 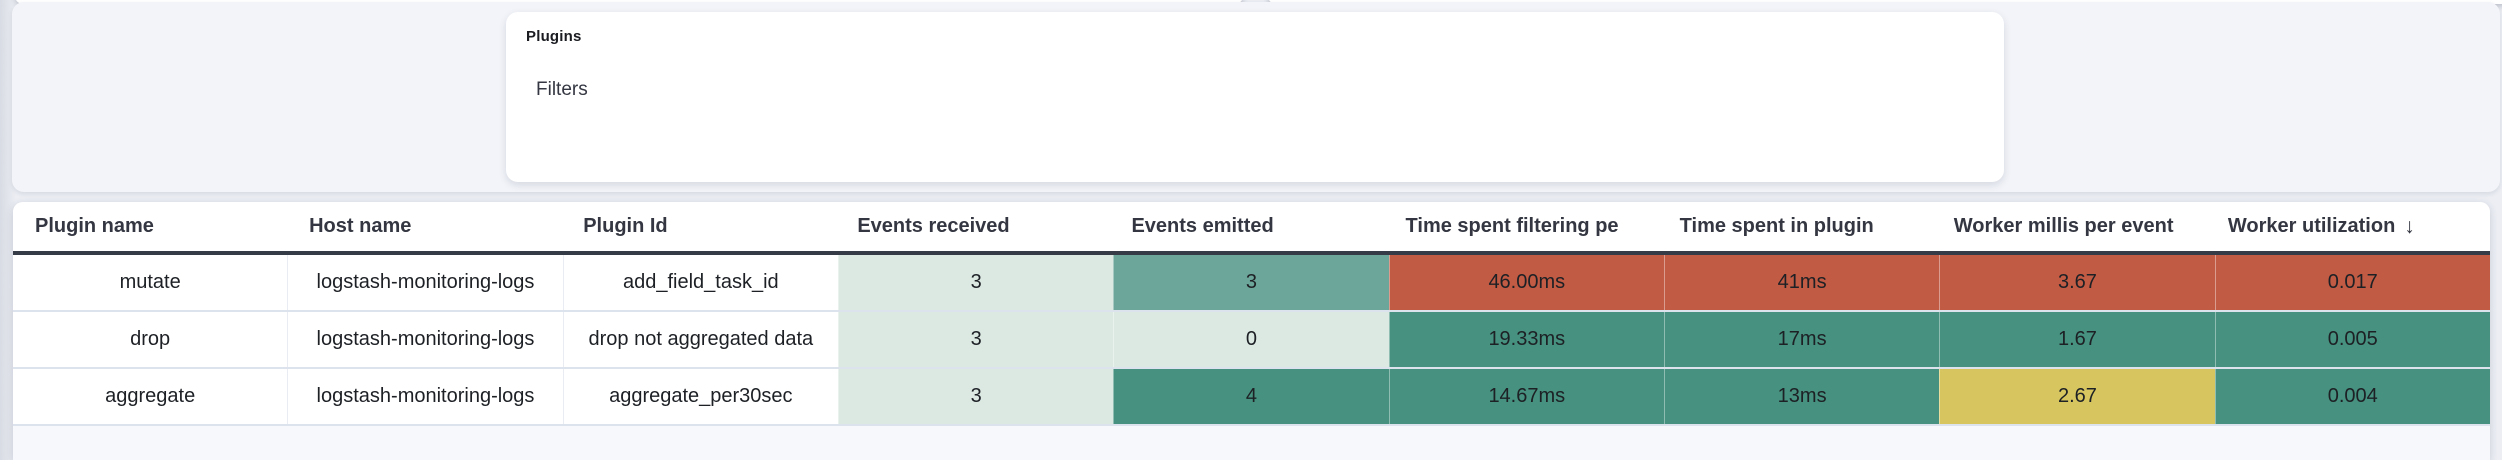 What do you see at coordinates (2352, 396) in the screenshot?
I see `cell-worker-utilization: 0.004` at bounding box center [2352, 396].